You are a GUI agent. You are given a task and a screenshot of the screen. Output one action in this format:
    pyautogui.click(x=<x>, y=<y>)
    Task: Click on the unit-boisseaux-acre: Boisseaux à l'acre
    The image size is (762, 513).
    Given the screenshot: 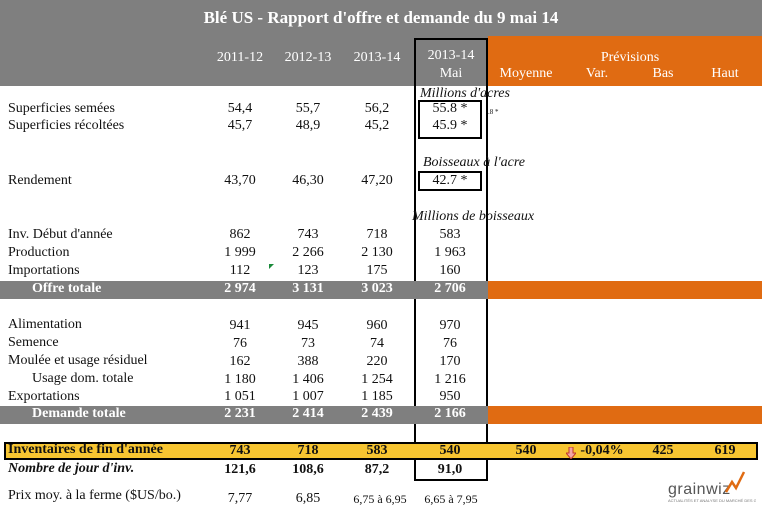 What is the action you would take?
    pyautogui.click(x=474, y=162)
    